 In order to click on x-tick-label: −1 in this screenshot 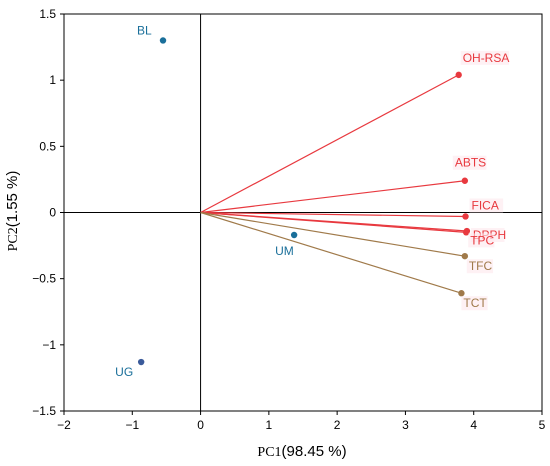, I will do `click(132, 425)`.